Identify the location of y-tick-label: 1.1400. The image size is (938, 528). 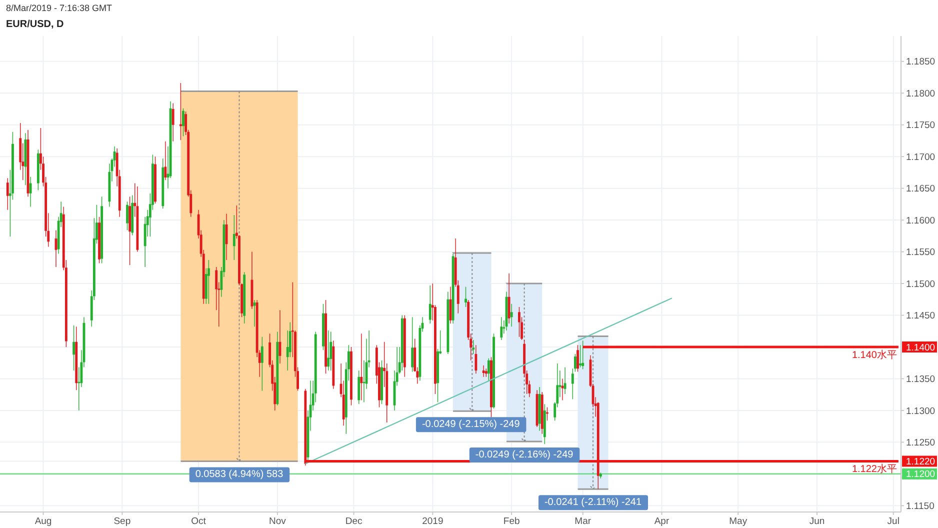
(921, 348).